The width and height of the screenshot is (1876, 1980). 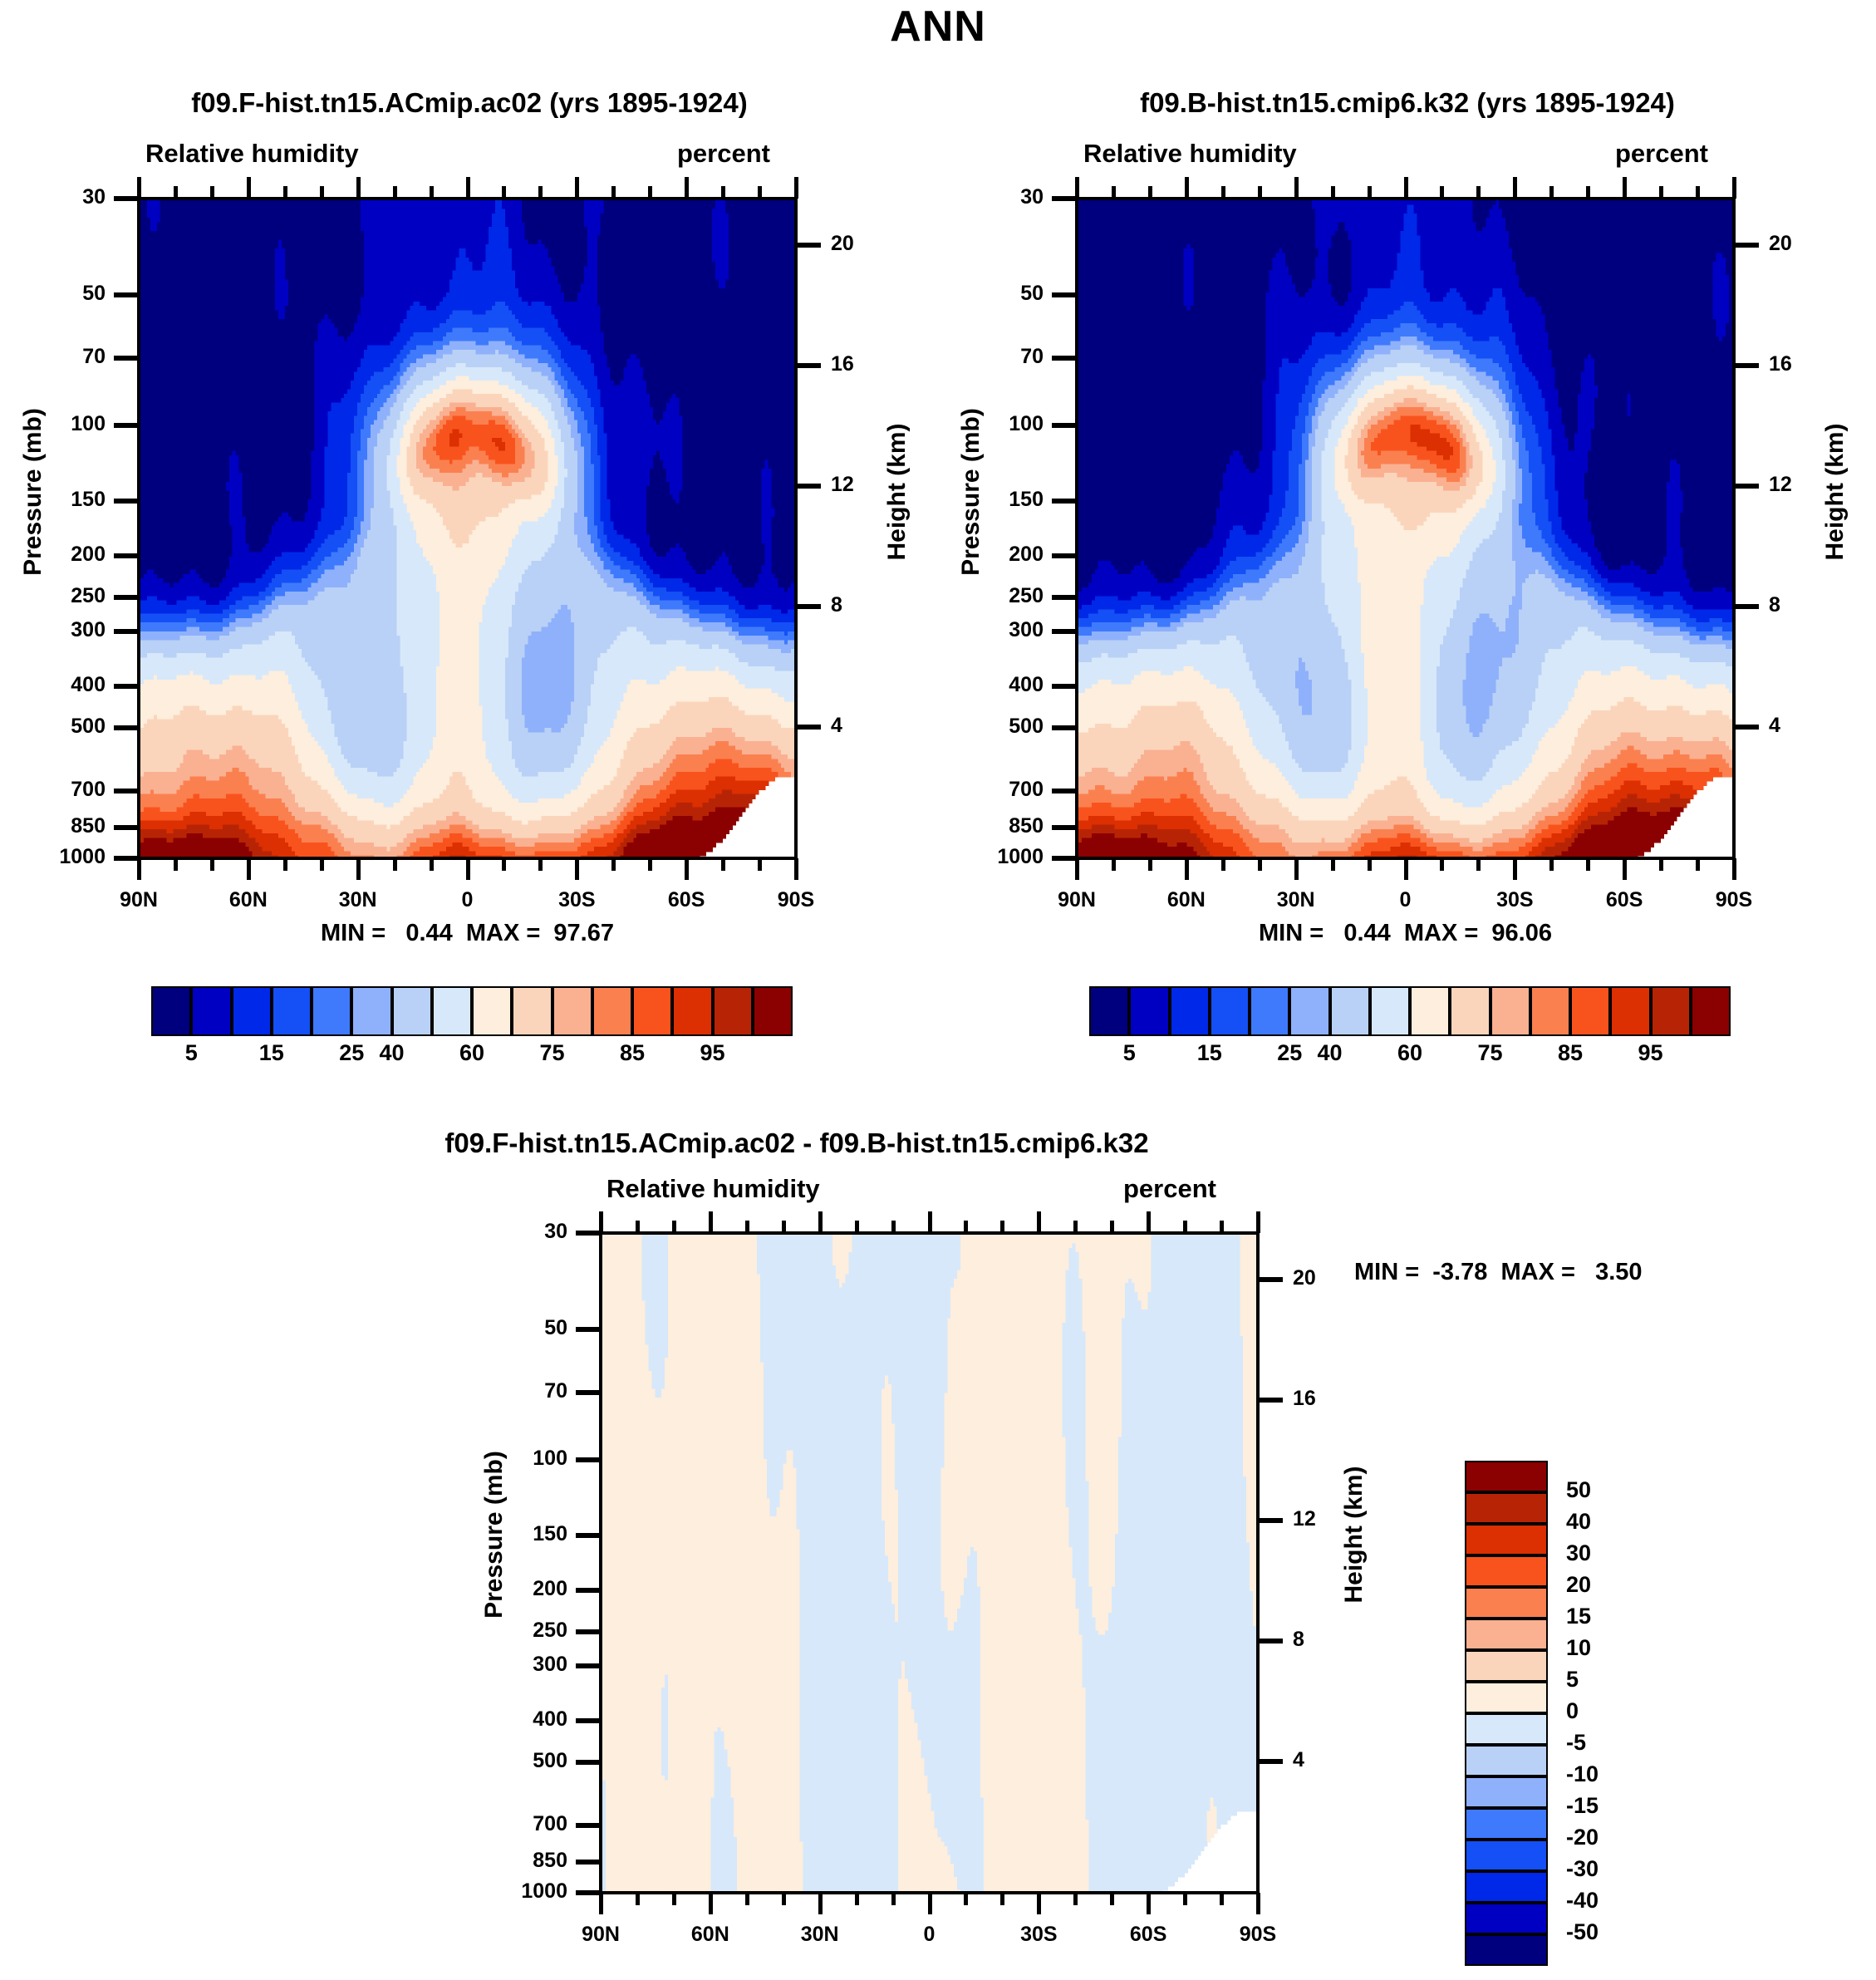 What do you see at coordinates (1405, 933) in the screenshot?
I see `panel-right-minmax: MIN = 0.44 MAX = 96.06` at bounding box center [1405, 933].